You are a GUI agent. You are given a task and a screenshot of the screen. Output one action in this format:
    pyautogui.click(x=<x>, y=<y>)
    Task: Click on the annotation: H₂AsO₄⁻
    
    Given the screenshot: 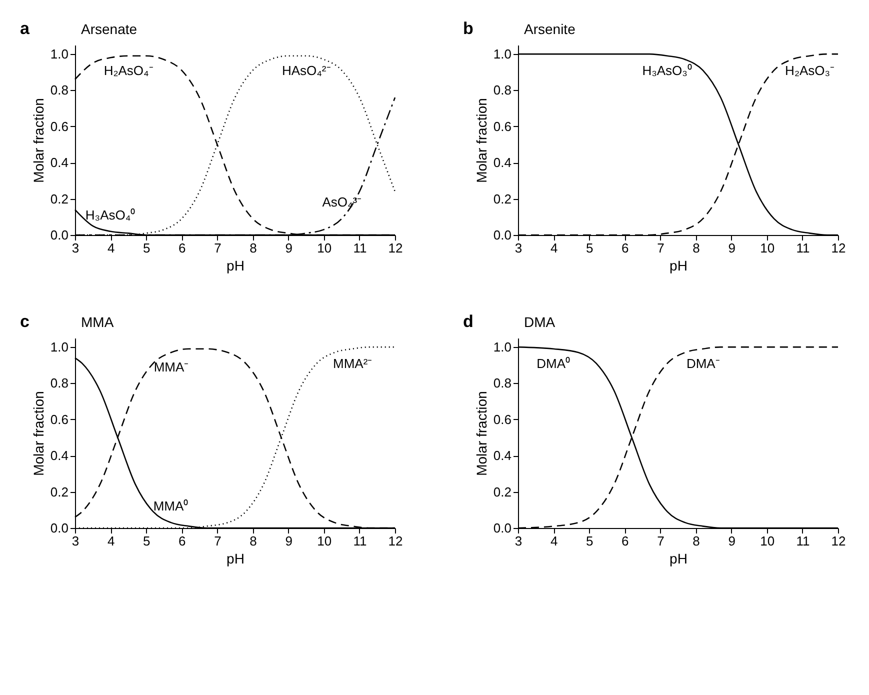 What is the action you would take?
    pyautogui.click(x=128, y=70)
    